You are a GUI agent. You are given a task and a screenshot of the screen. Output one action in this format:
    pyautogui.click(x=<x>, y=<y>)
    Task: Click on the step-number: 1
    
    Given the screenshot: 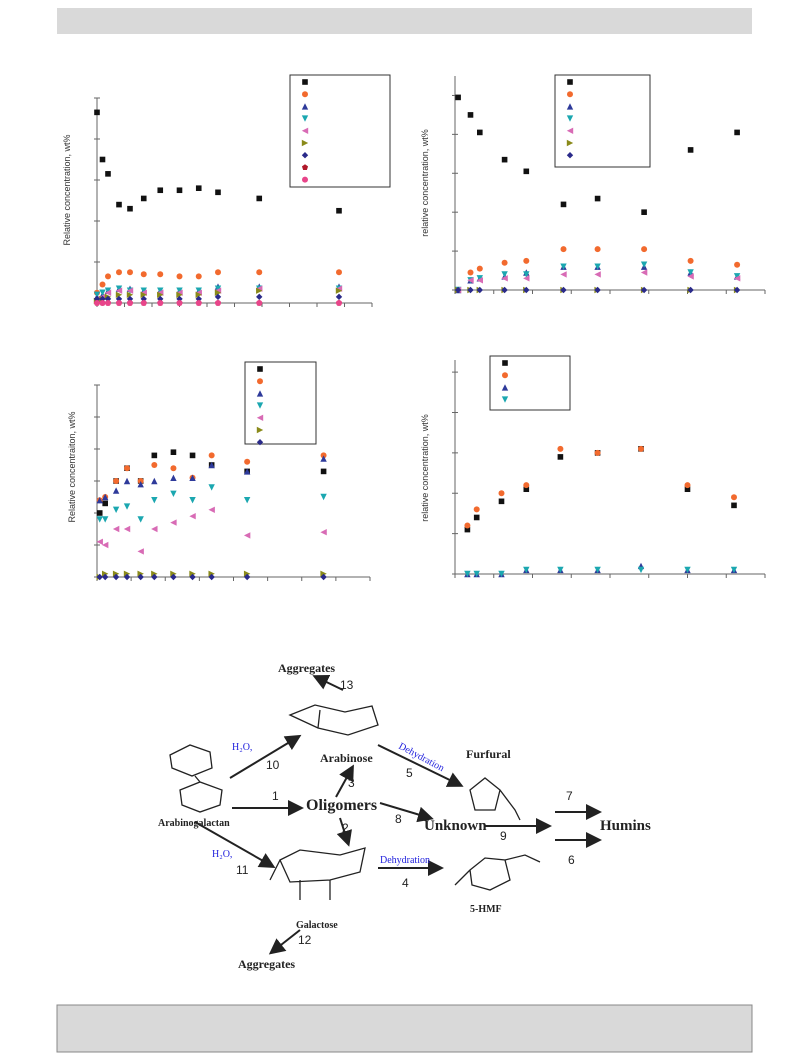 What is the action you would take?
    pyautogui.click(x=275, y=796)
    